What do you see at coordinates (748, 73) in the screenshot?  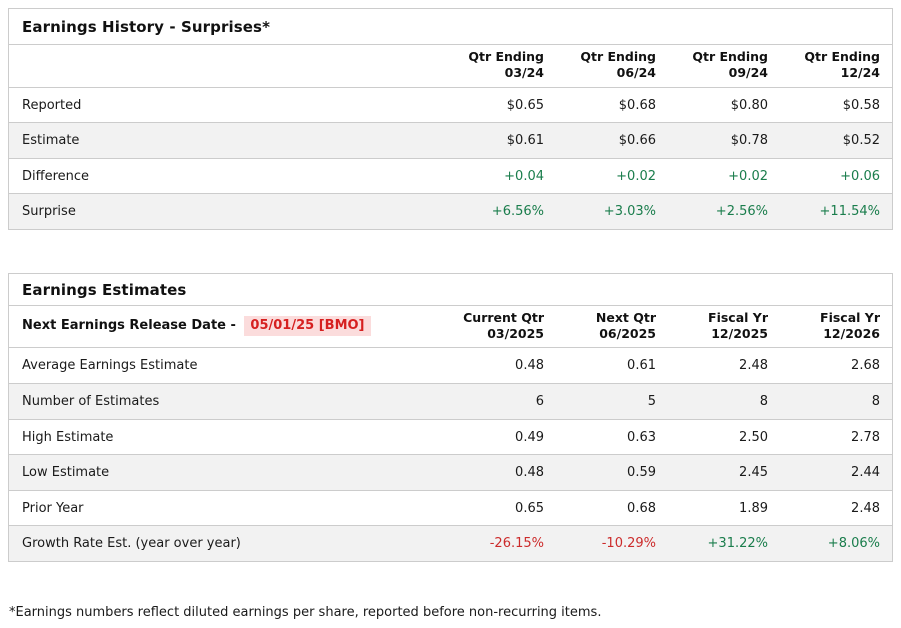 I see `col-header-line2: 09/24` at bounding box center [748, 73].